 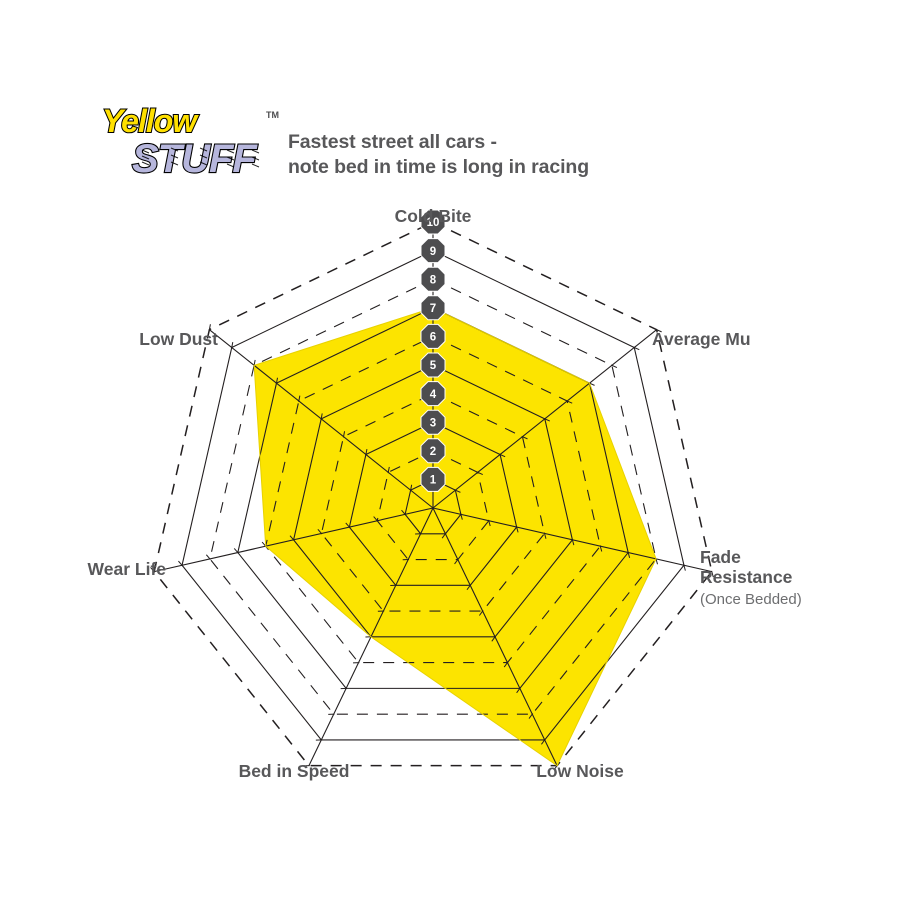 I want to click on scale-marker-label-7: 7, so click(x=433, y=309).